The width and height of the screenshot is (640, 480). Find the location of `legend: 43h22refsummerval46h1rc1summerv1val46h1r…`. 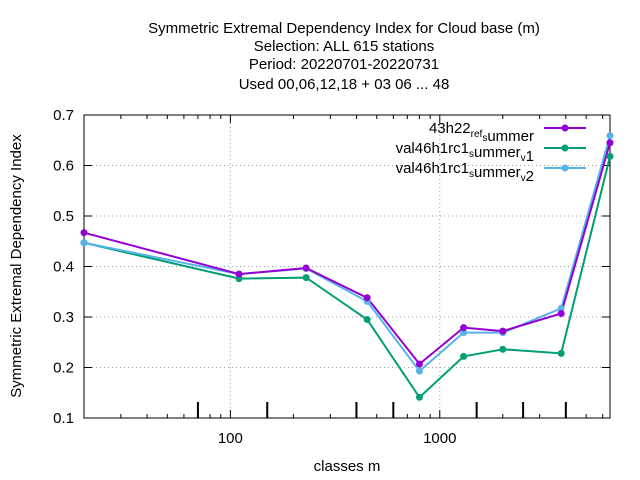

legend: 43h22refsummerval46h1rc1summerv1val46h1r… is located at coordinates (491, 152).